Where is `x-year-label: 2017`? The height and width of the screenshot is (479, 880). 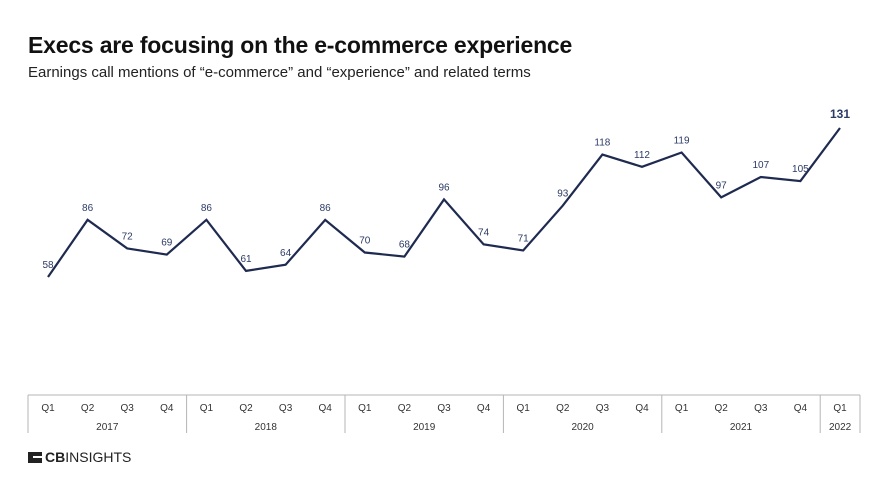 x-year-label: 2017 is located at coordinates (107, 427).